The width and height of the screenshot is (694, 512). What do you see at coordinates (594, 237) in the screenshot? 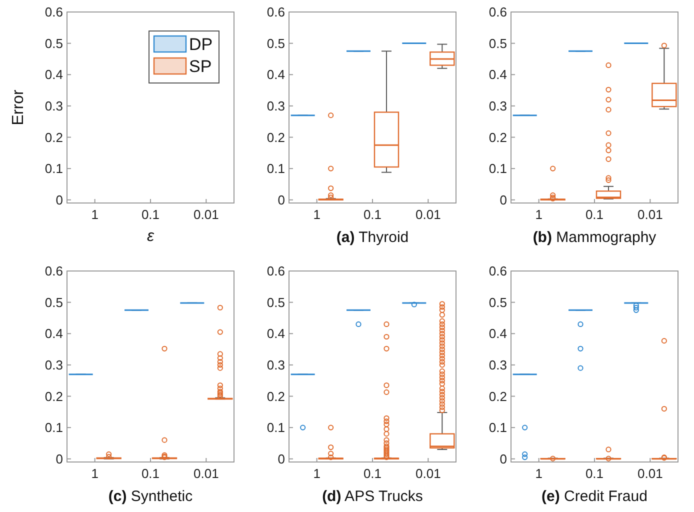
I see `text: (b) Mammography` at bounding box center [594, 237].